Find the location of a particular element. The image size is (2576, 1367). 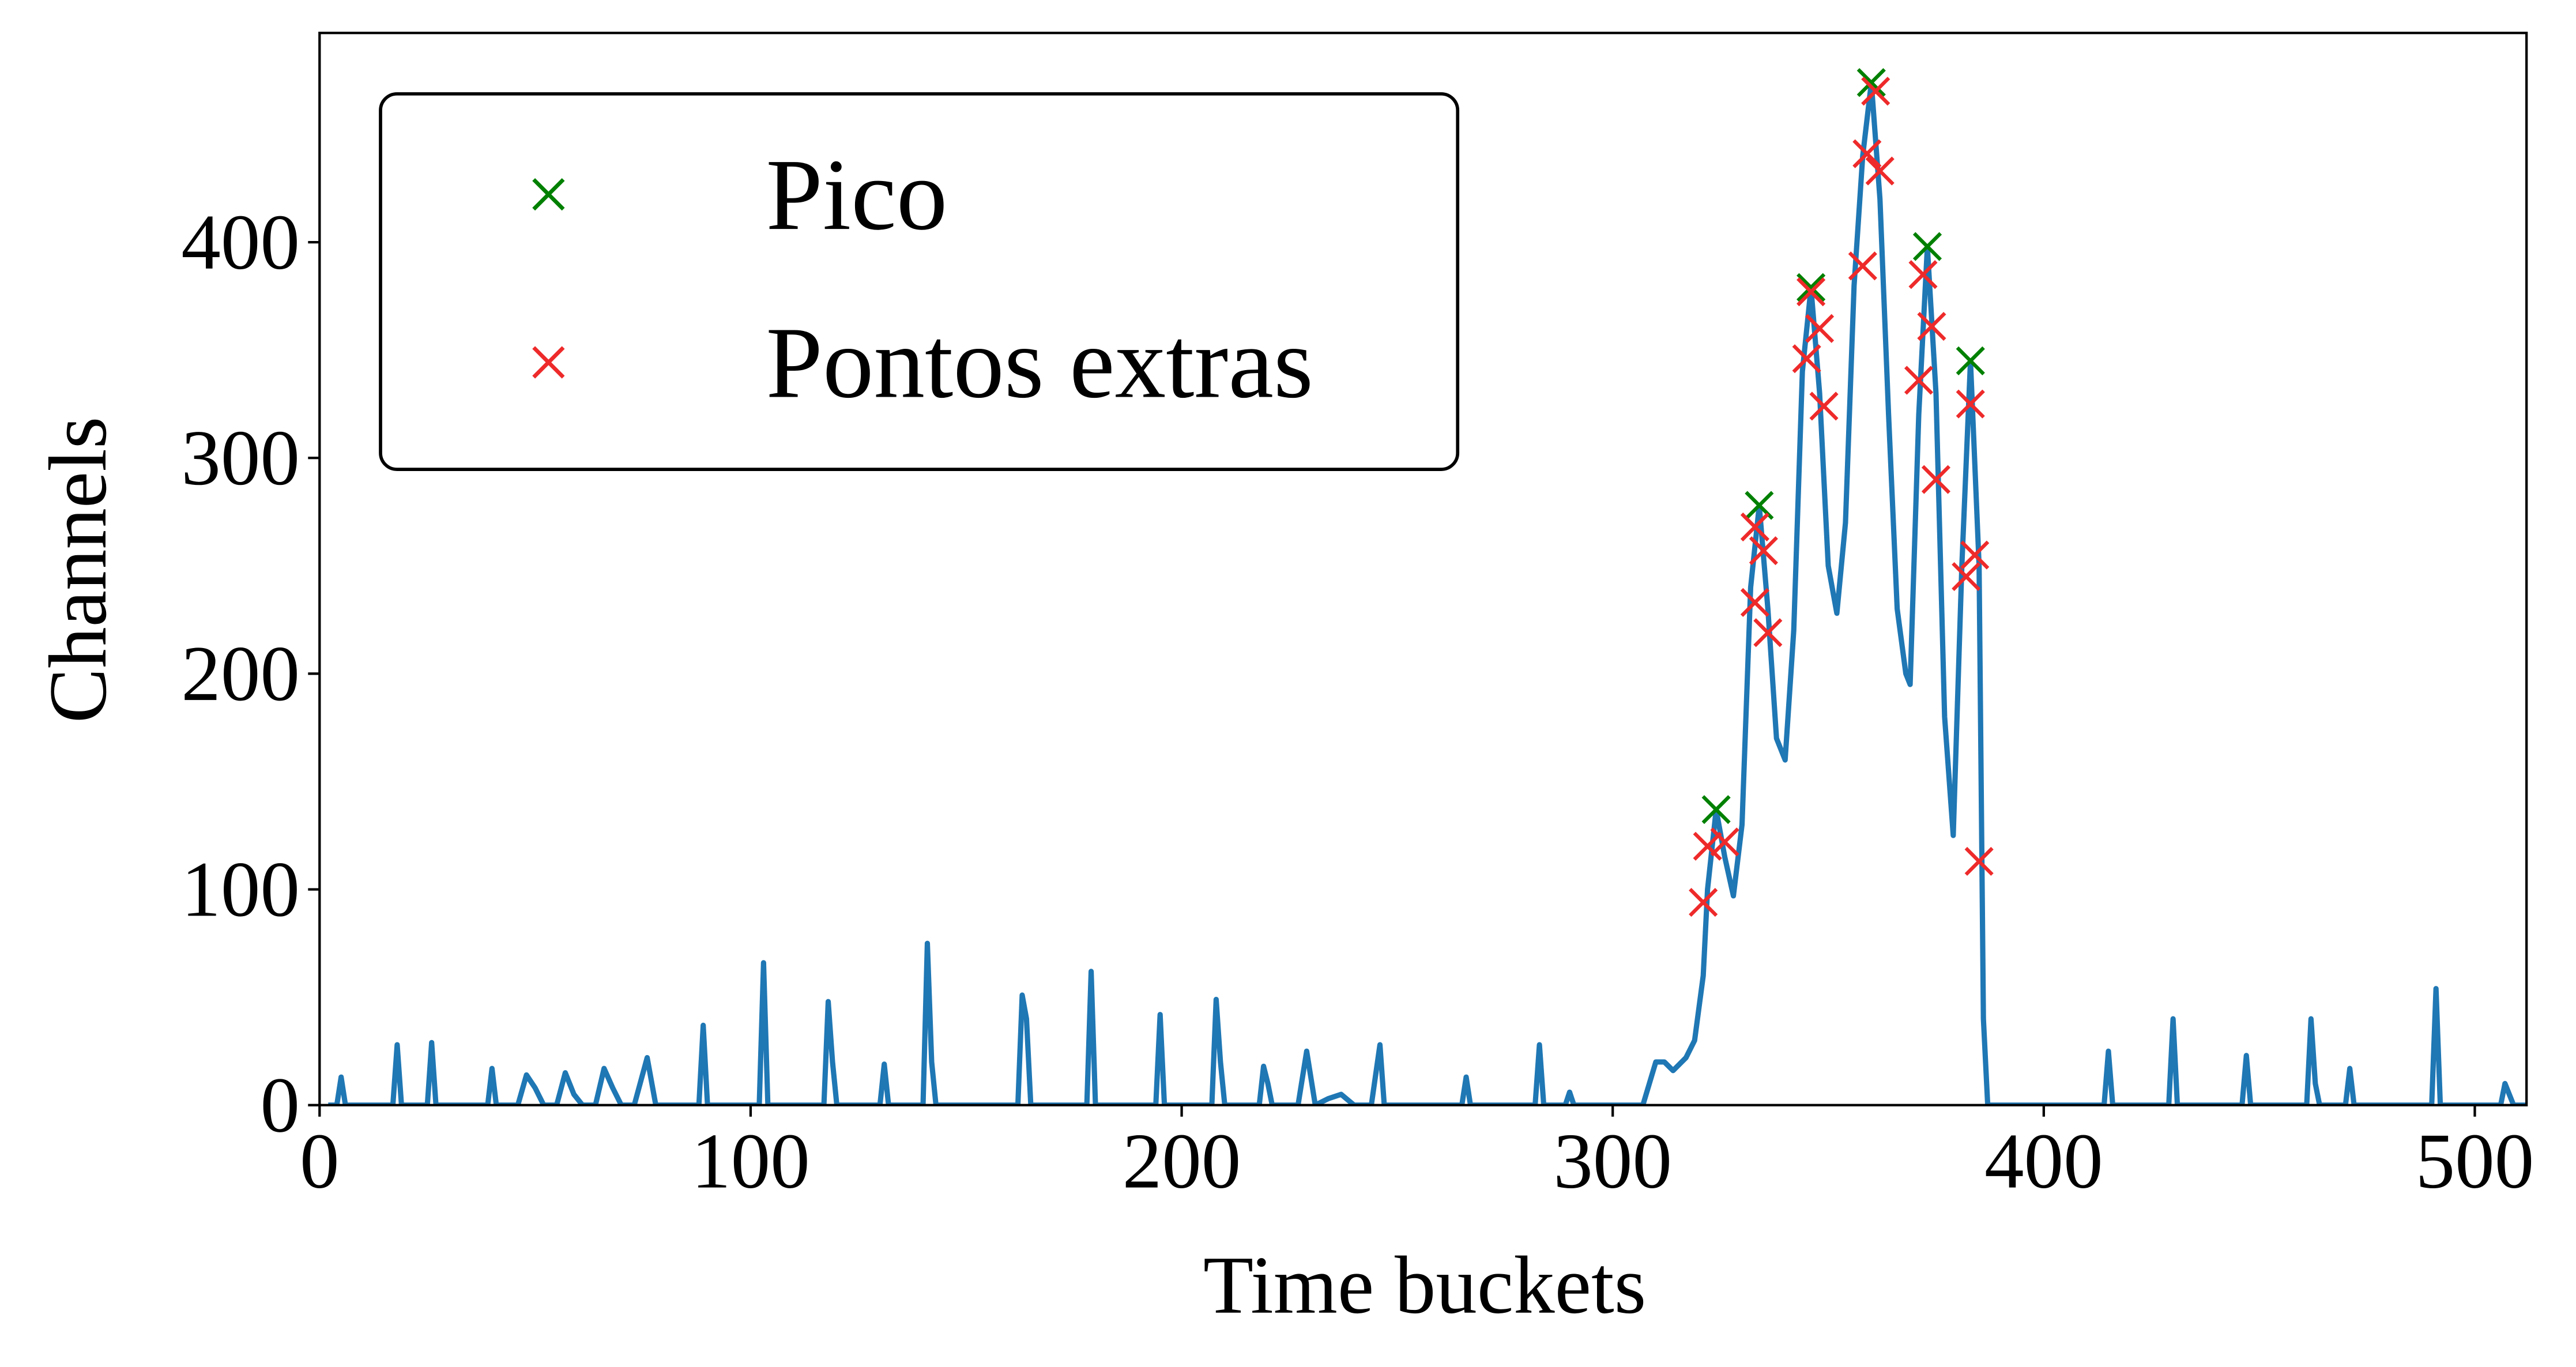

legend-box is located at coordinates (919, 282).